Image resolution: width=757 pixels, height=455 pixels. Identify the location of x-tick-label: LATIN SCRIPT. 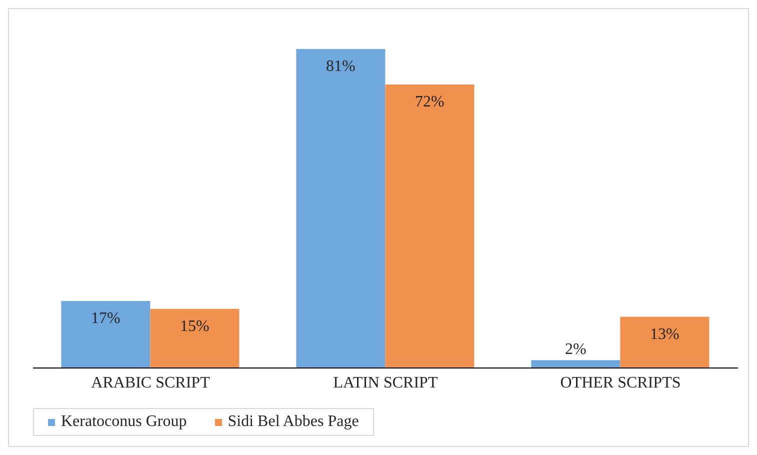
(385, 383).